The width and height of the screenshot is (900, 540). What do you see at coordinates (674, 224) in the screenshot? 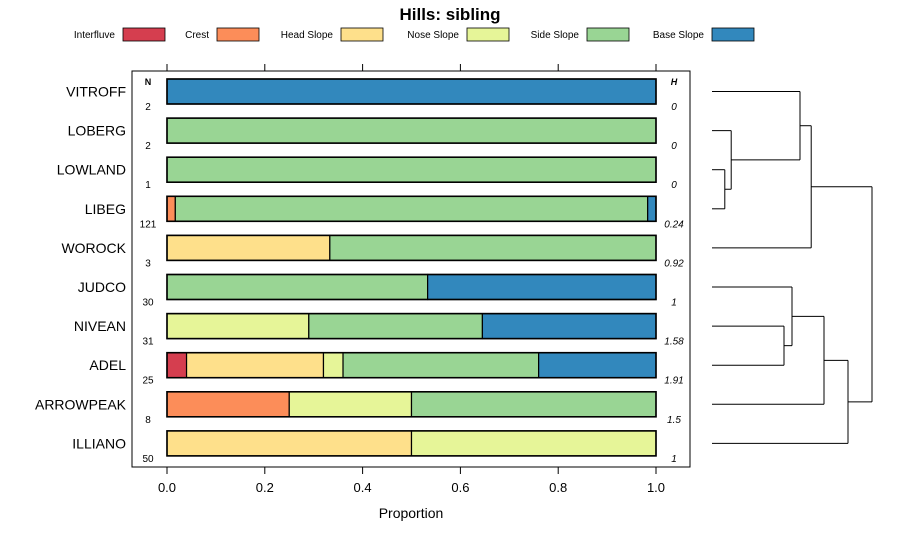
I see `h-value: 0.24` at bounding box center [674, 224].